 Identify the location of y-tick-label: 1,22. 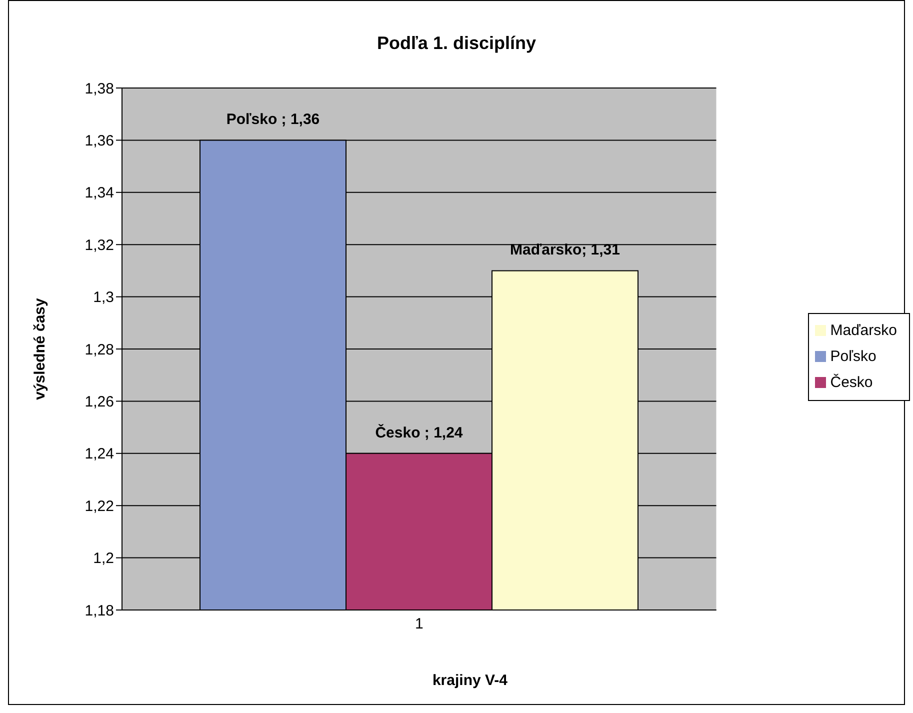
(99, 506).